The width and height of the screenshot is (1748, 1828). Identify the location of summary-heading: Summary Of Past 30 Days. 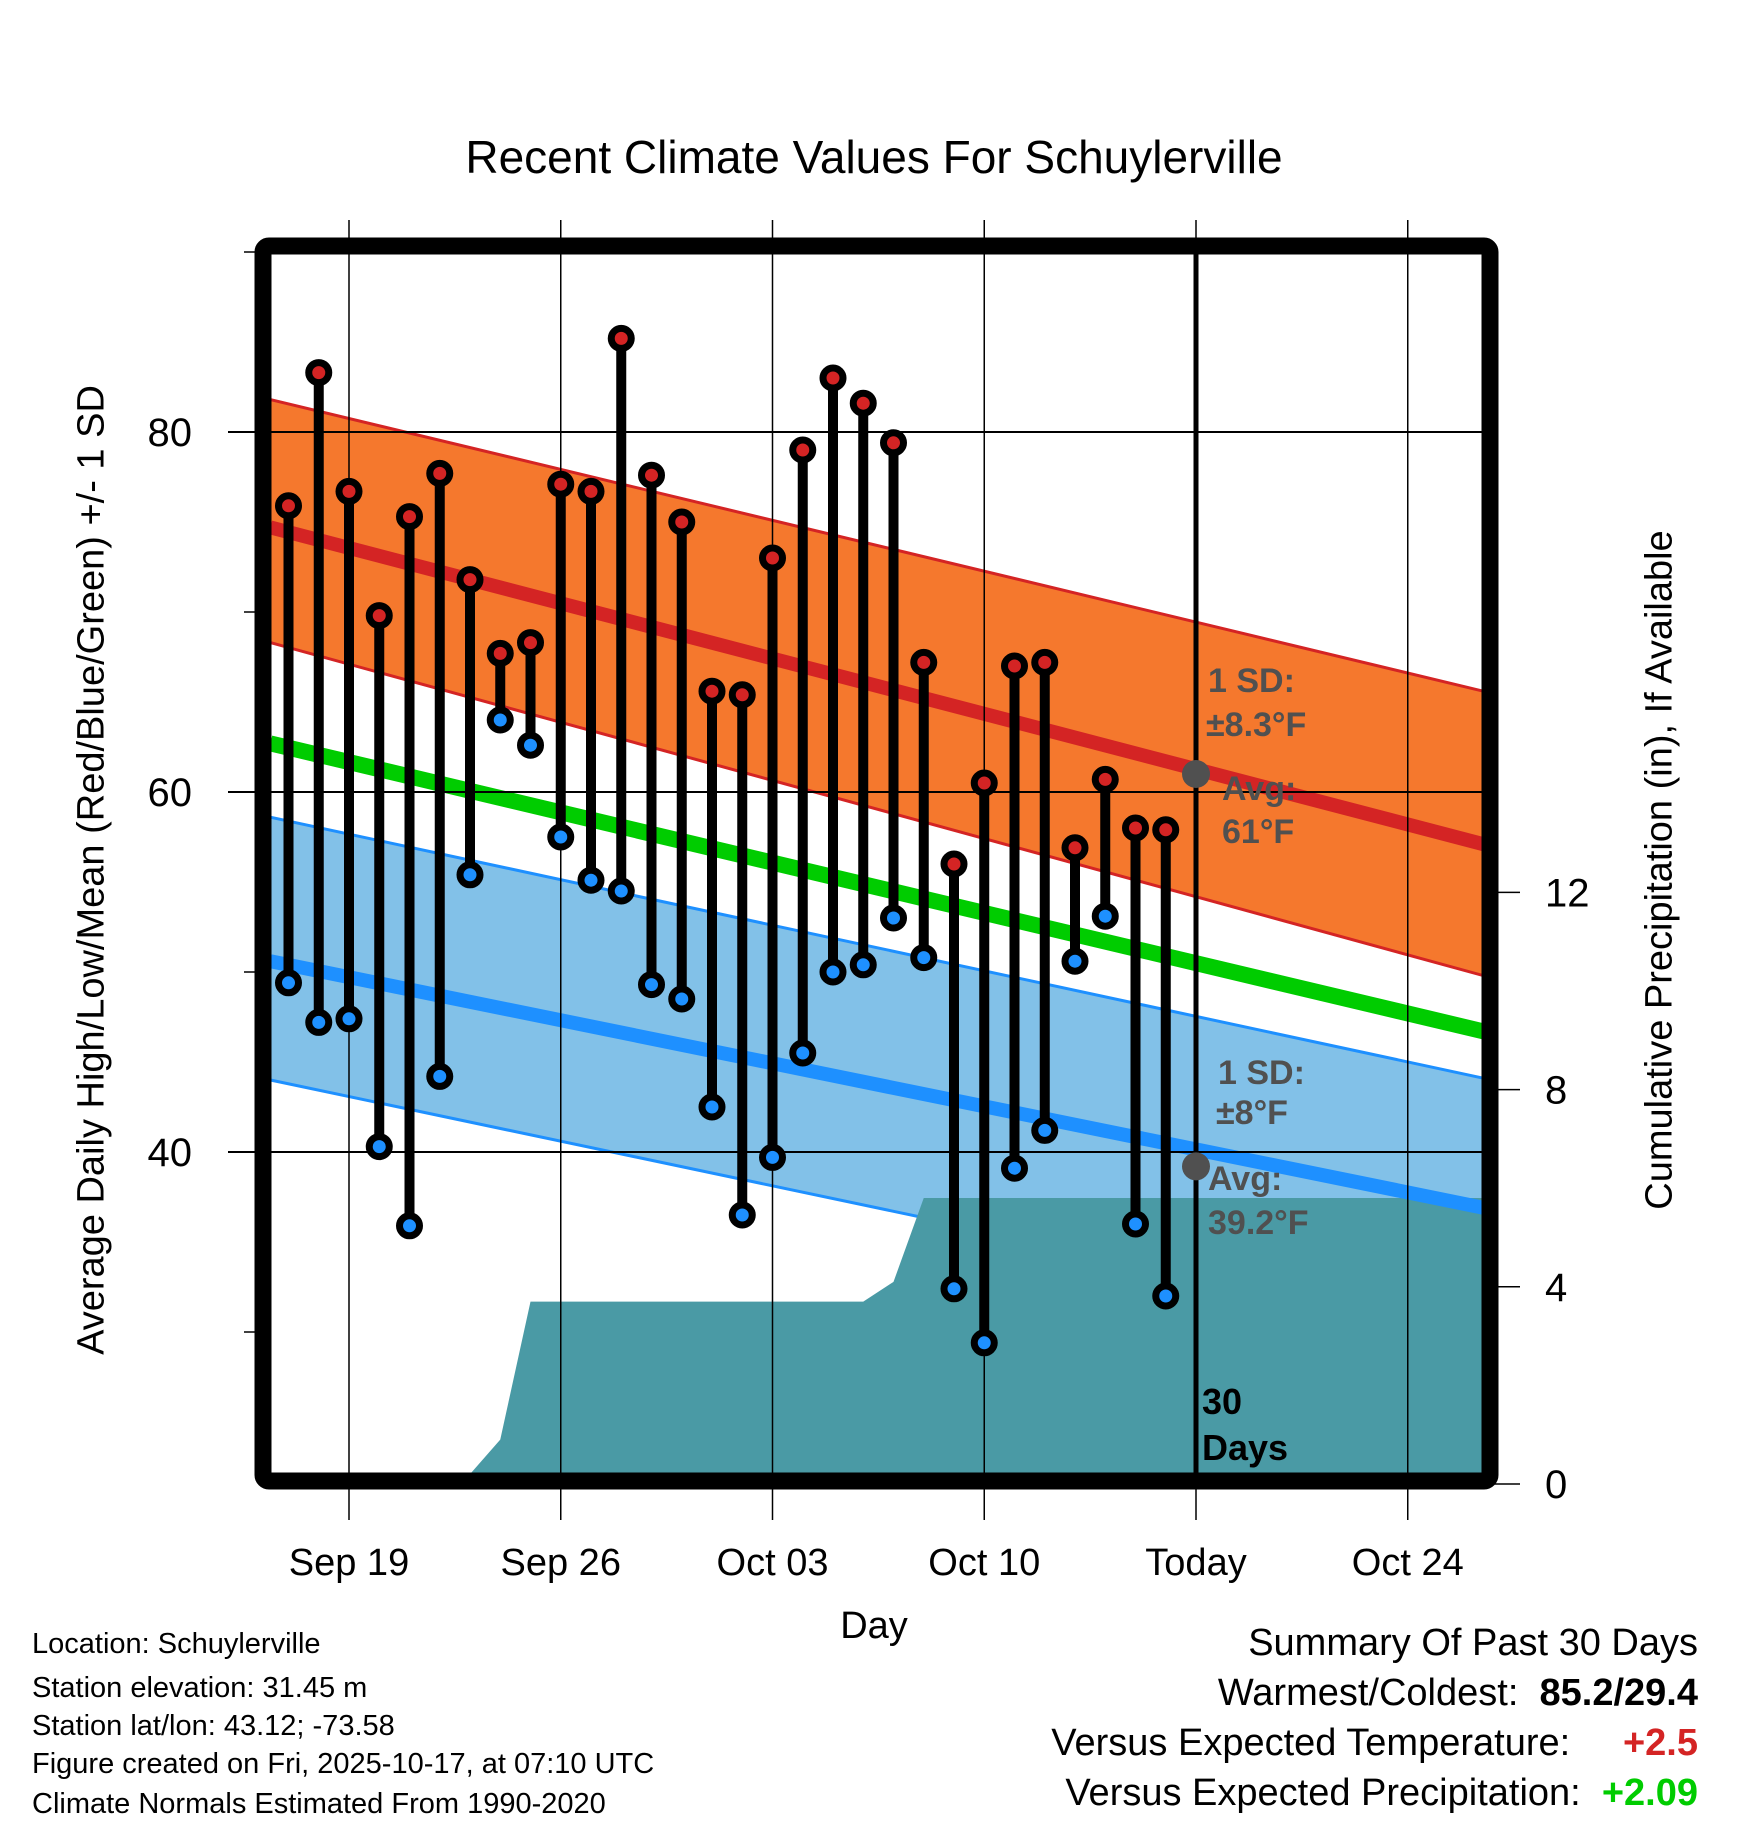
(1473, 1643).